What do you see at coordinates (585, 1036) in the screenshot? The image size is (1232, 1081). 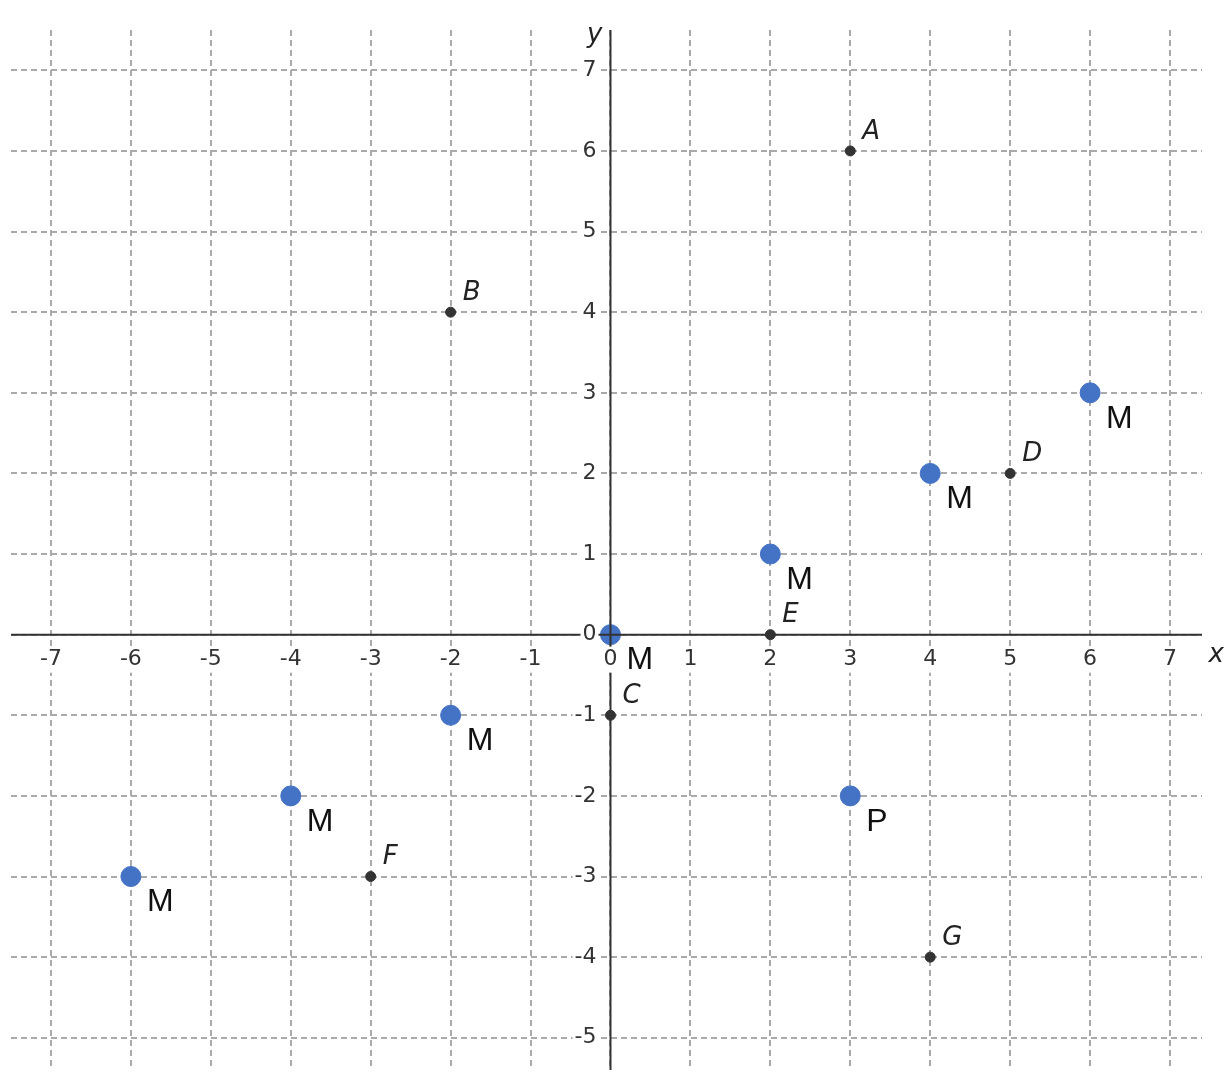 I see `y-tick-label: -5` at bounding box center [585, 1036].